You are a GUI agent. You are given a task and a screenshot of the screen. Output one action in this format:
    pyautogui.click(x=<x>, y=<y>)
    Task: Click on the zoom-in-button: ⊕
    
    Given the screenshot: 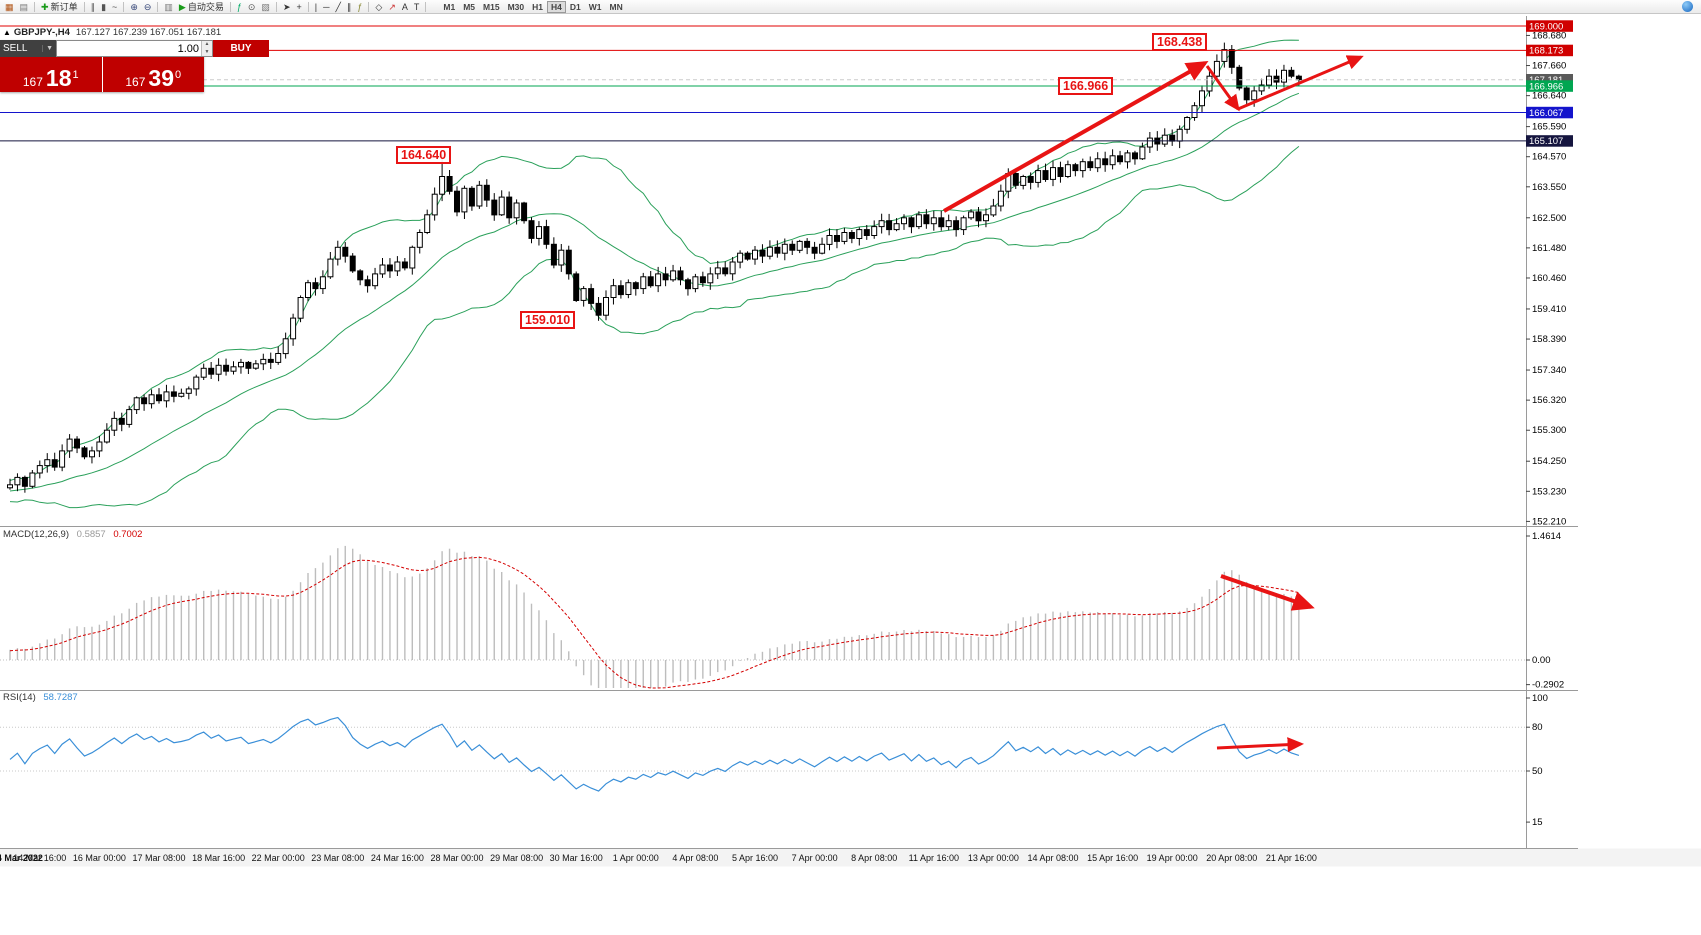 What is the action you would take?
    pyautogui.click(x=134, y=7)
    